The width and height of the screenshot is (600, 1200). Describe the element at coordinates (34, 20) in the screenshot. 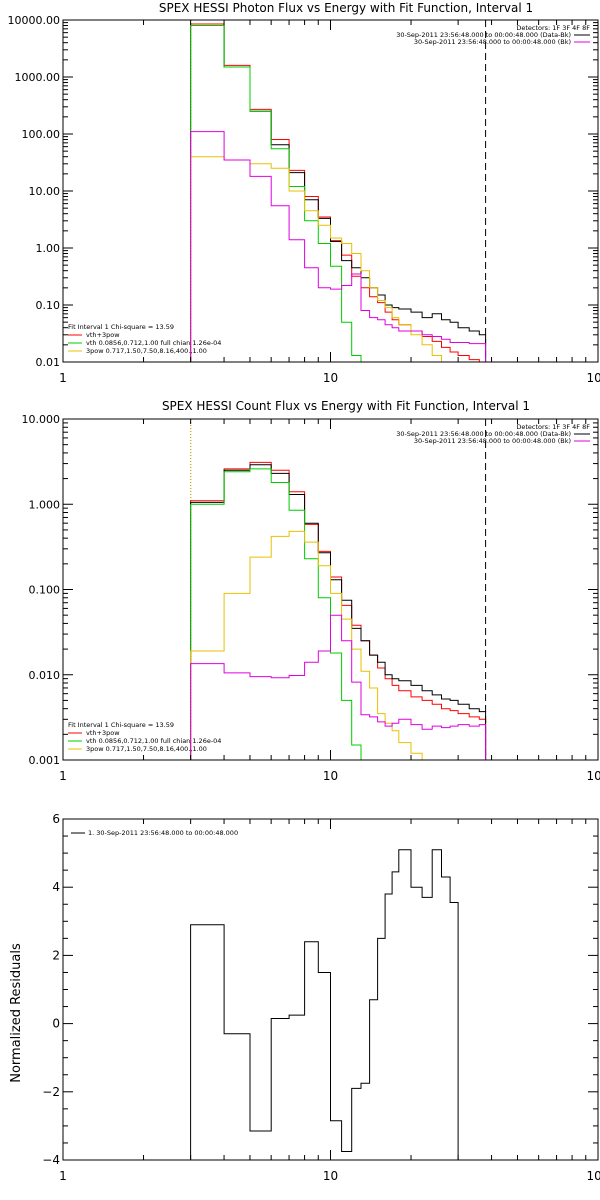

I see `y-tick-label: 10000.00` at that location.